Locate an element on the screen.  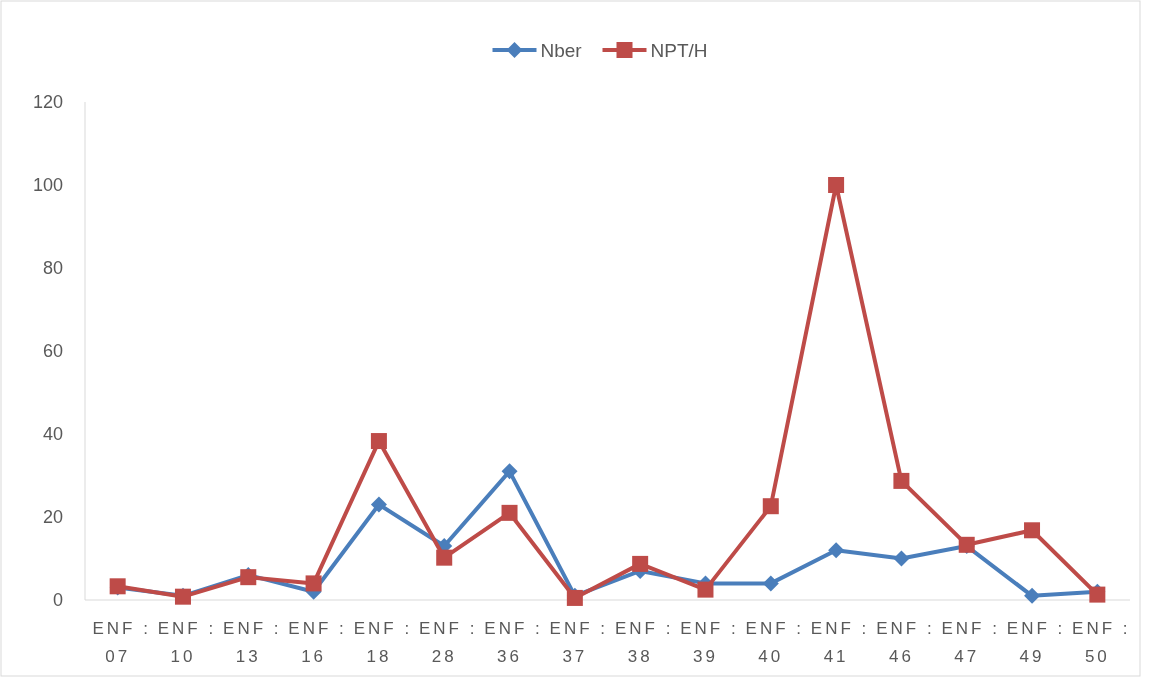
y-tick-label: 0 is located at coordinates (57, 600).